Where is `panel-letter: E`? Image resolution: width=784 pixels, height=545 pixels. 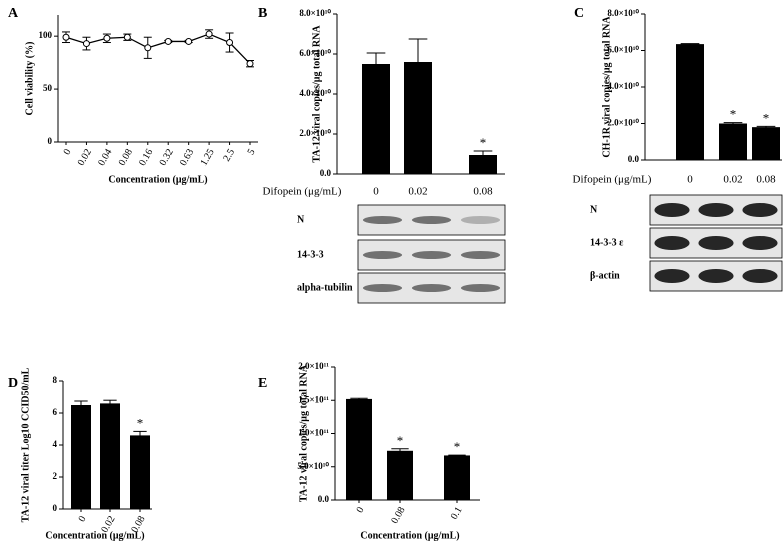
panel-letter: E is located at coordinates (262, 383).